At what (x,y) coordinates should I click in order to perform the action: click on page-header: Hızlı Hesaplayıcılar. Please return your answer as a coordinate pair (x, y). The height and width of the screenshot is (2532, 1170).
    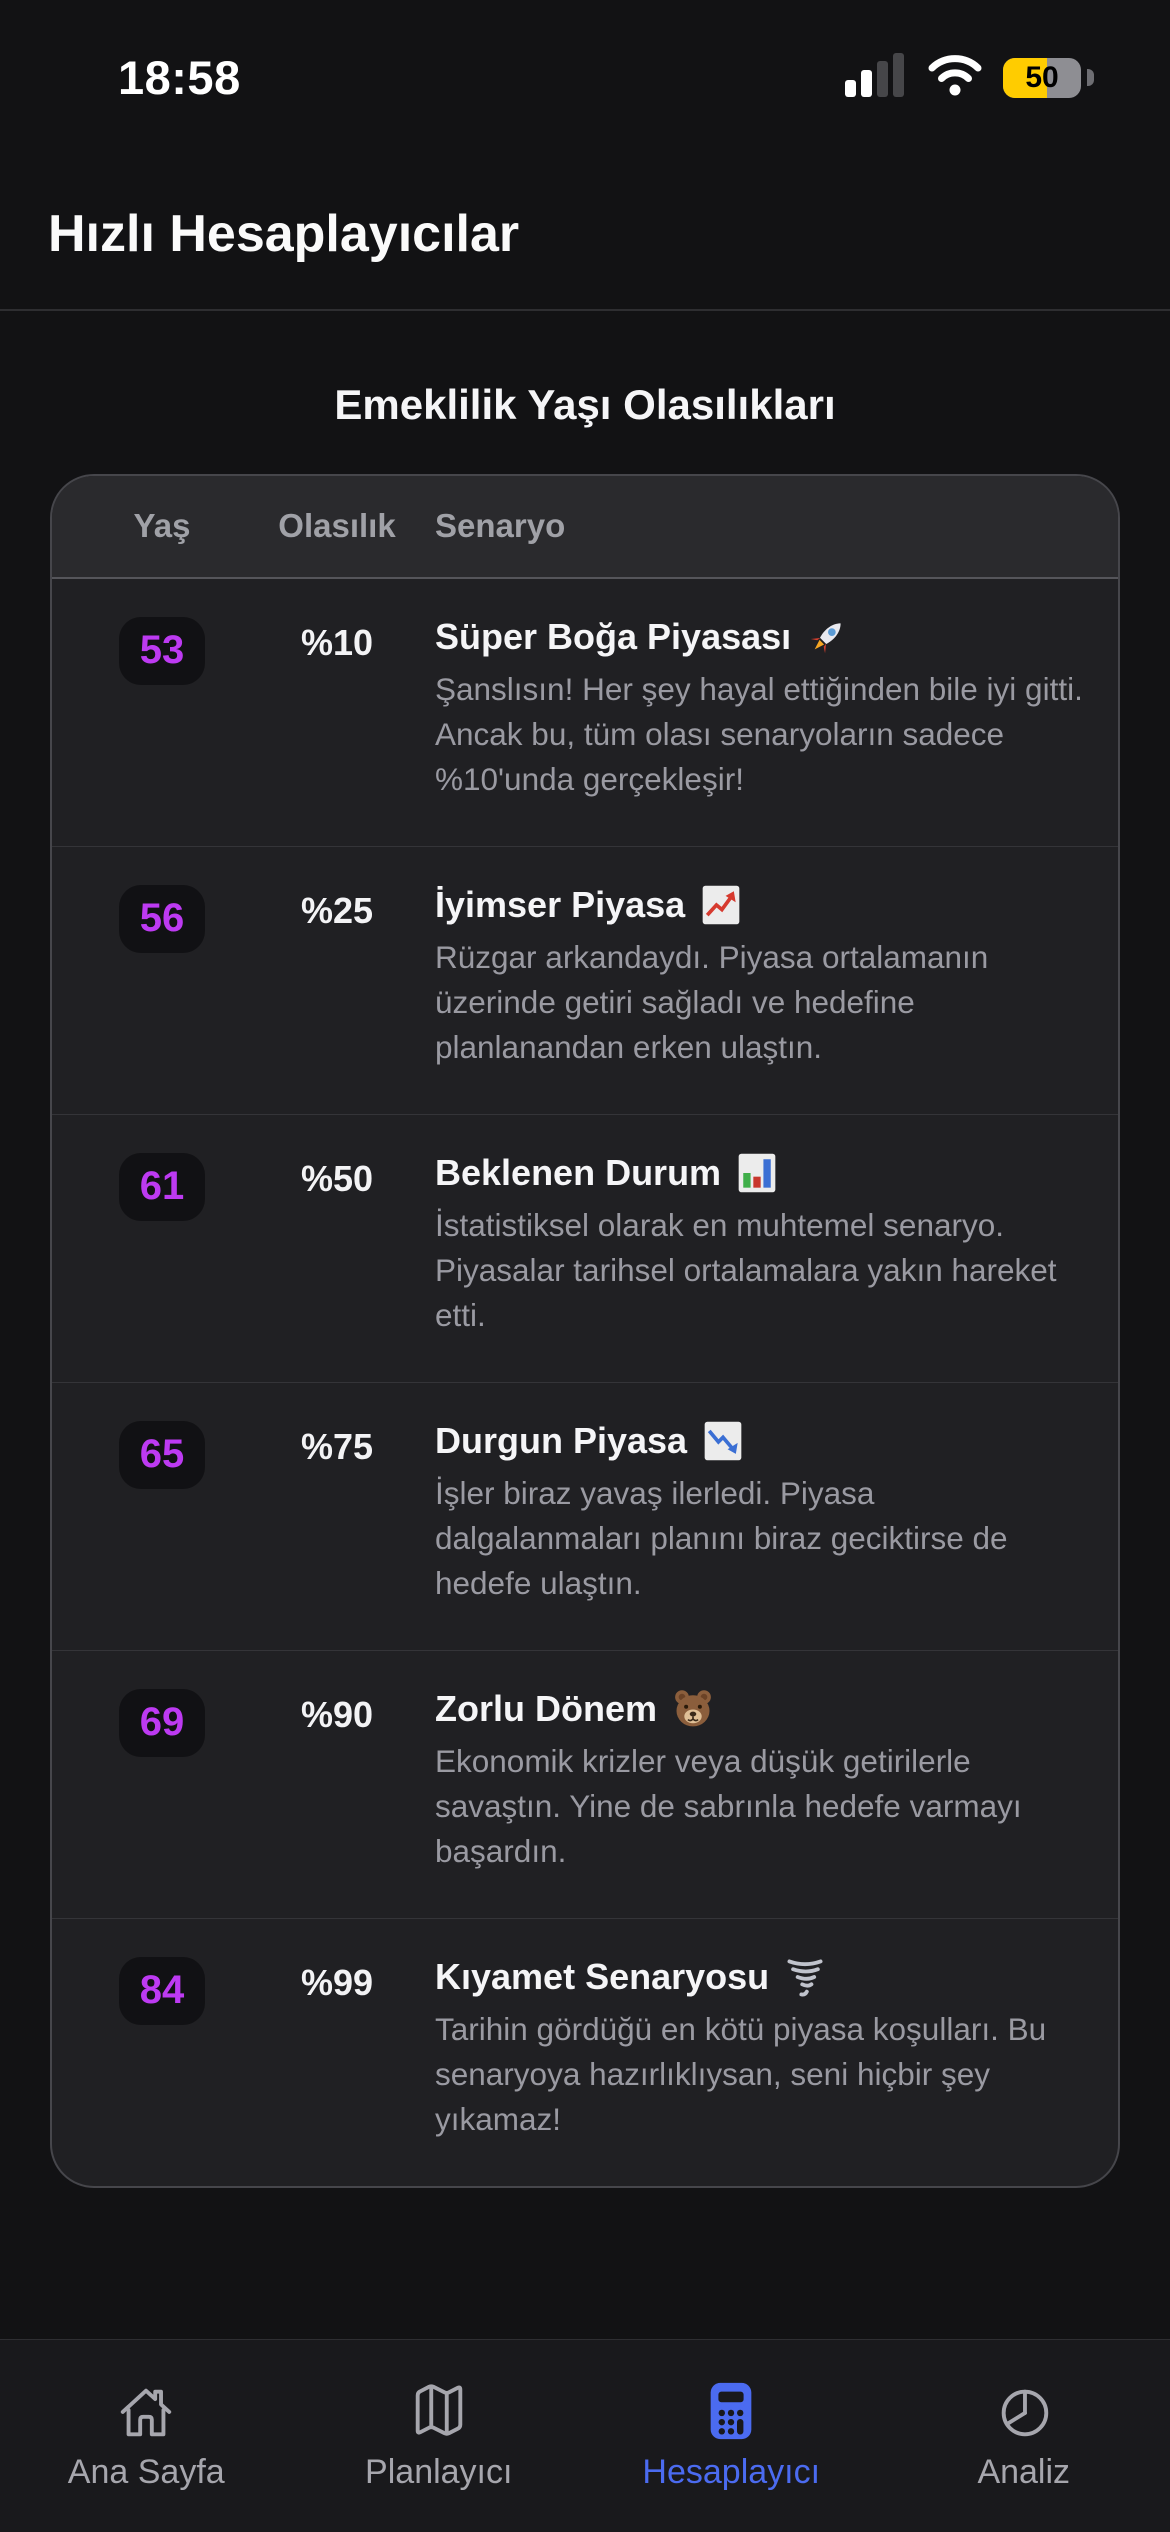
    Looking at the image, I should click on (585, 132).